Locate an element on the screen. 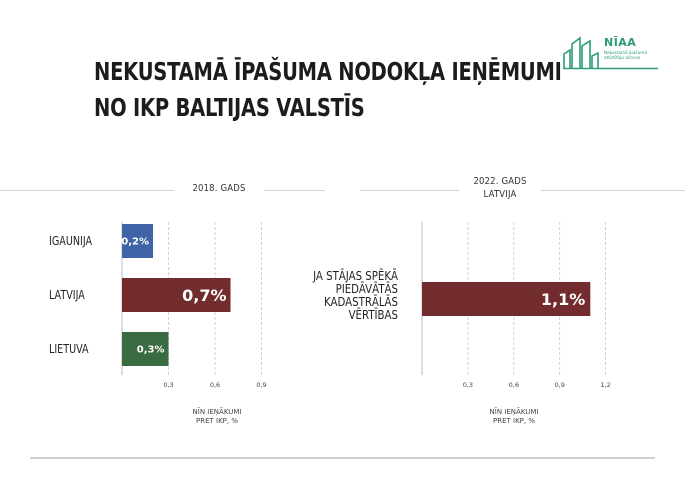  right-tick-label: 0,3 is located at coordinates (468, 385).